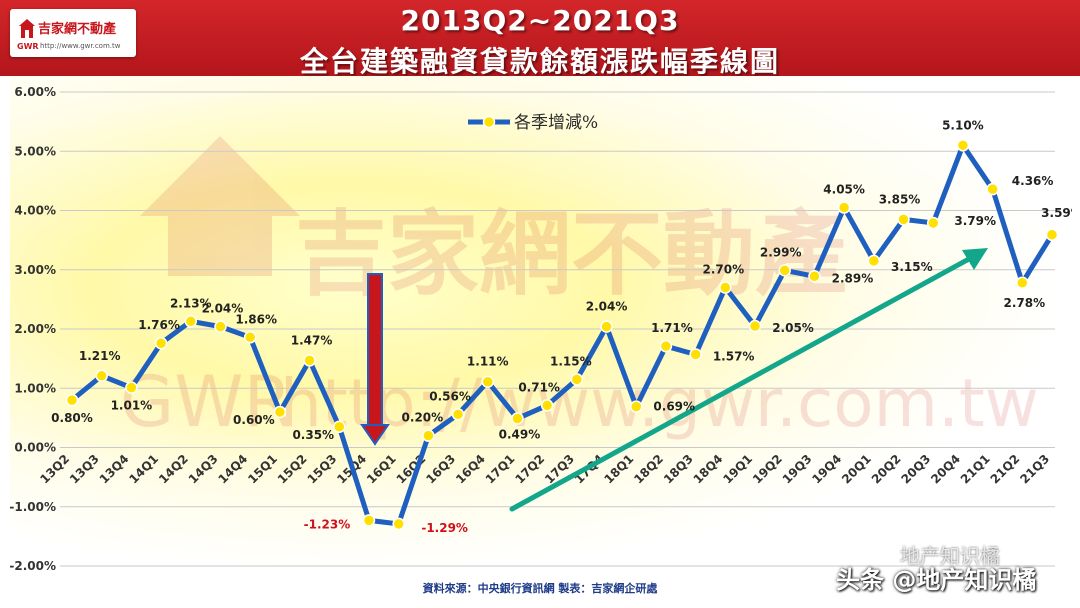 This screenshot has height=608, width=1080. Describe the element at coordinates (793, 328) in the screenshot. I see `data-label: 2.05%` at that location.